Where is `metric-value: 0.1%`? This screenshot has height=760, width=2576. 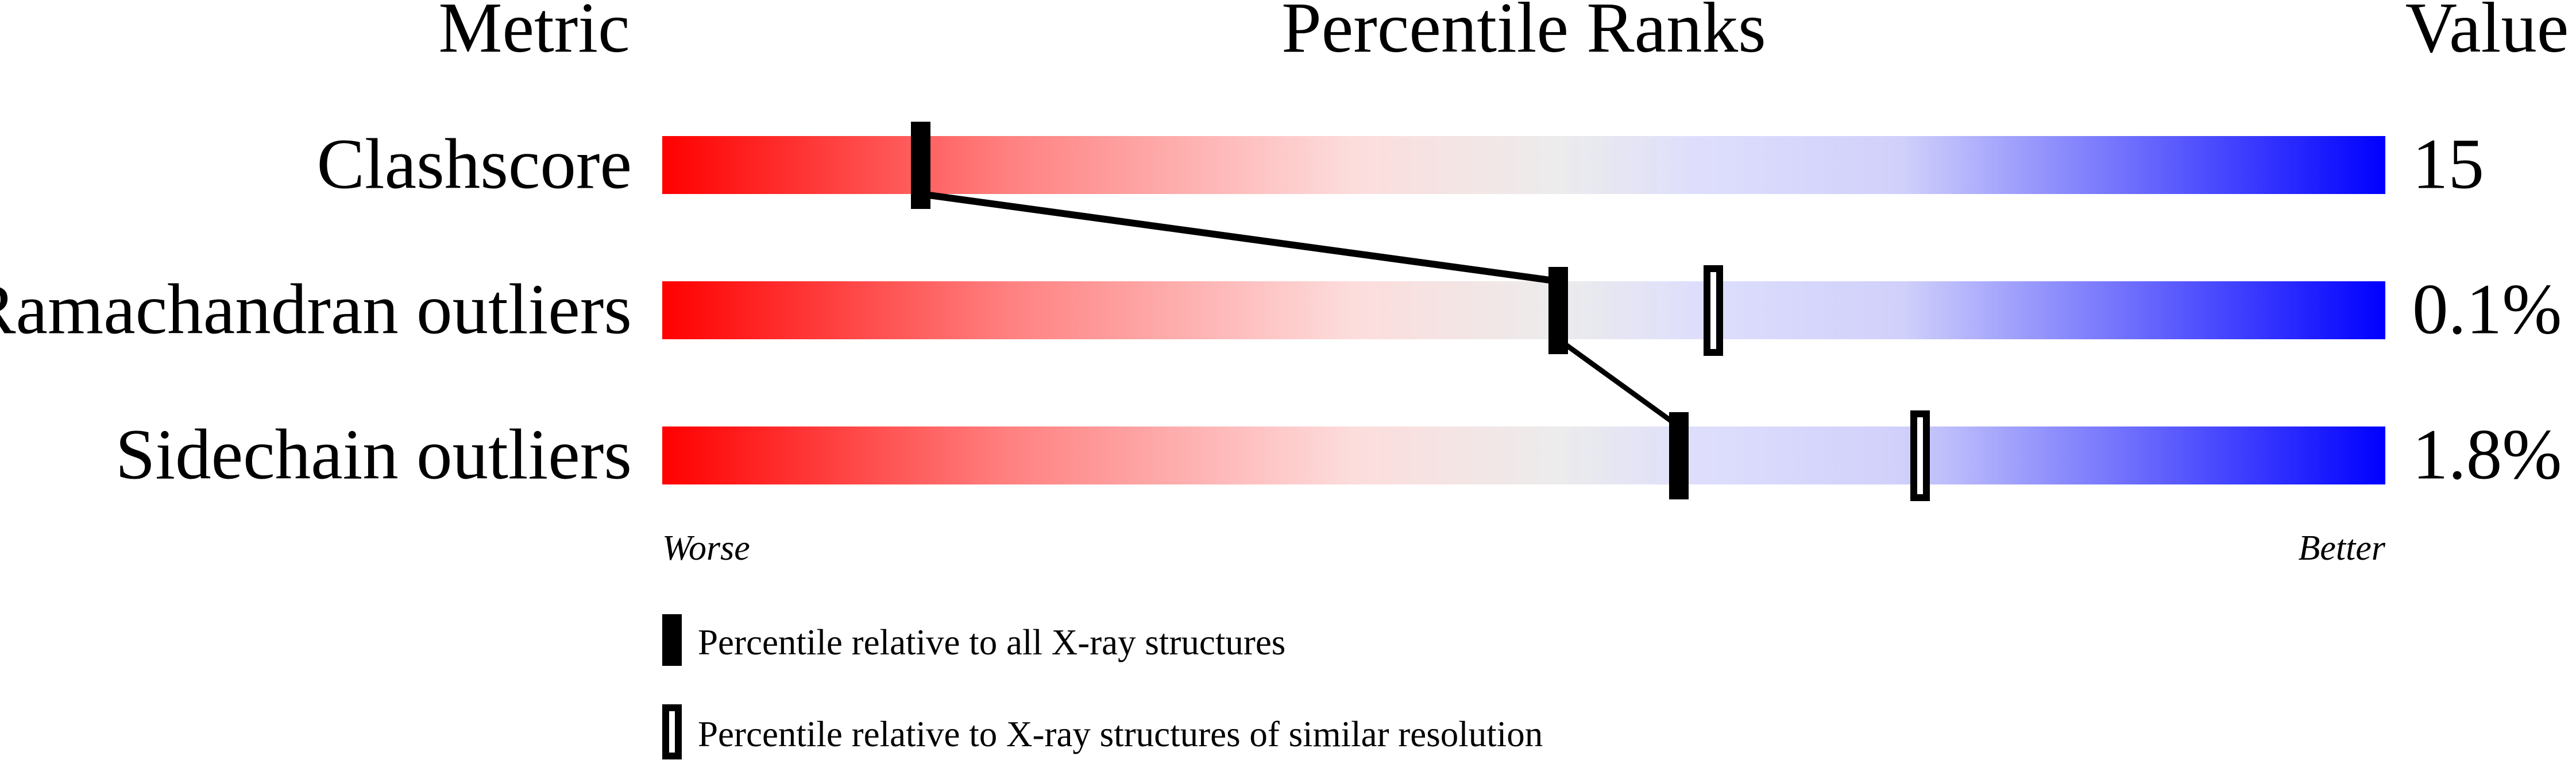
metric-value: 0.1% is located at coordinates (2487, 310).